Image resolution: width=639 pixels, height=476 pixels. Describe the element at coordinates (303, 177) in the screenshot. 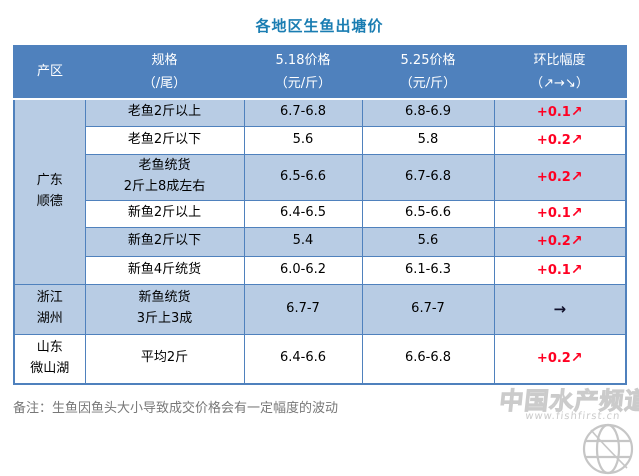

I see `price-518-cell: 6.5-6.6` at that location.